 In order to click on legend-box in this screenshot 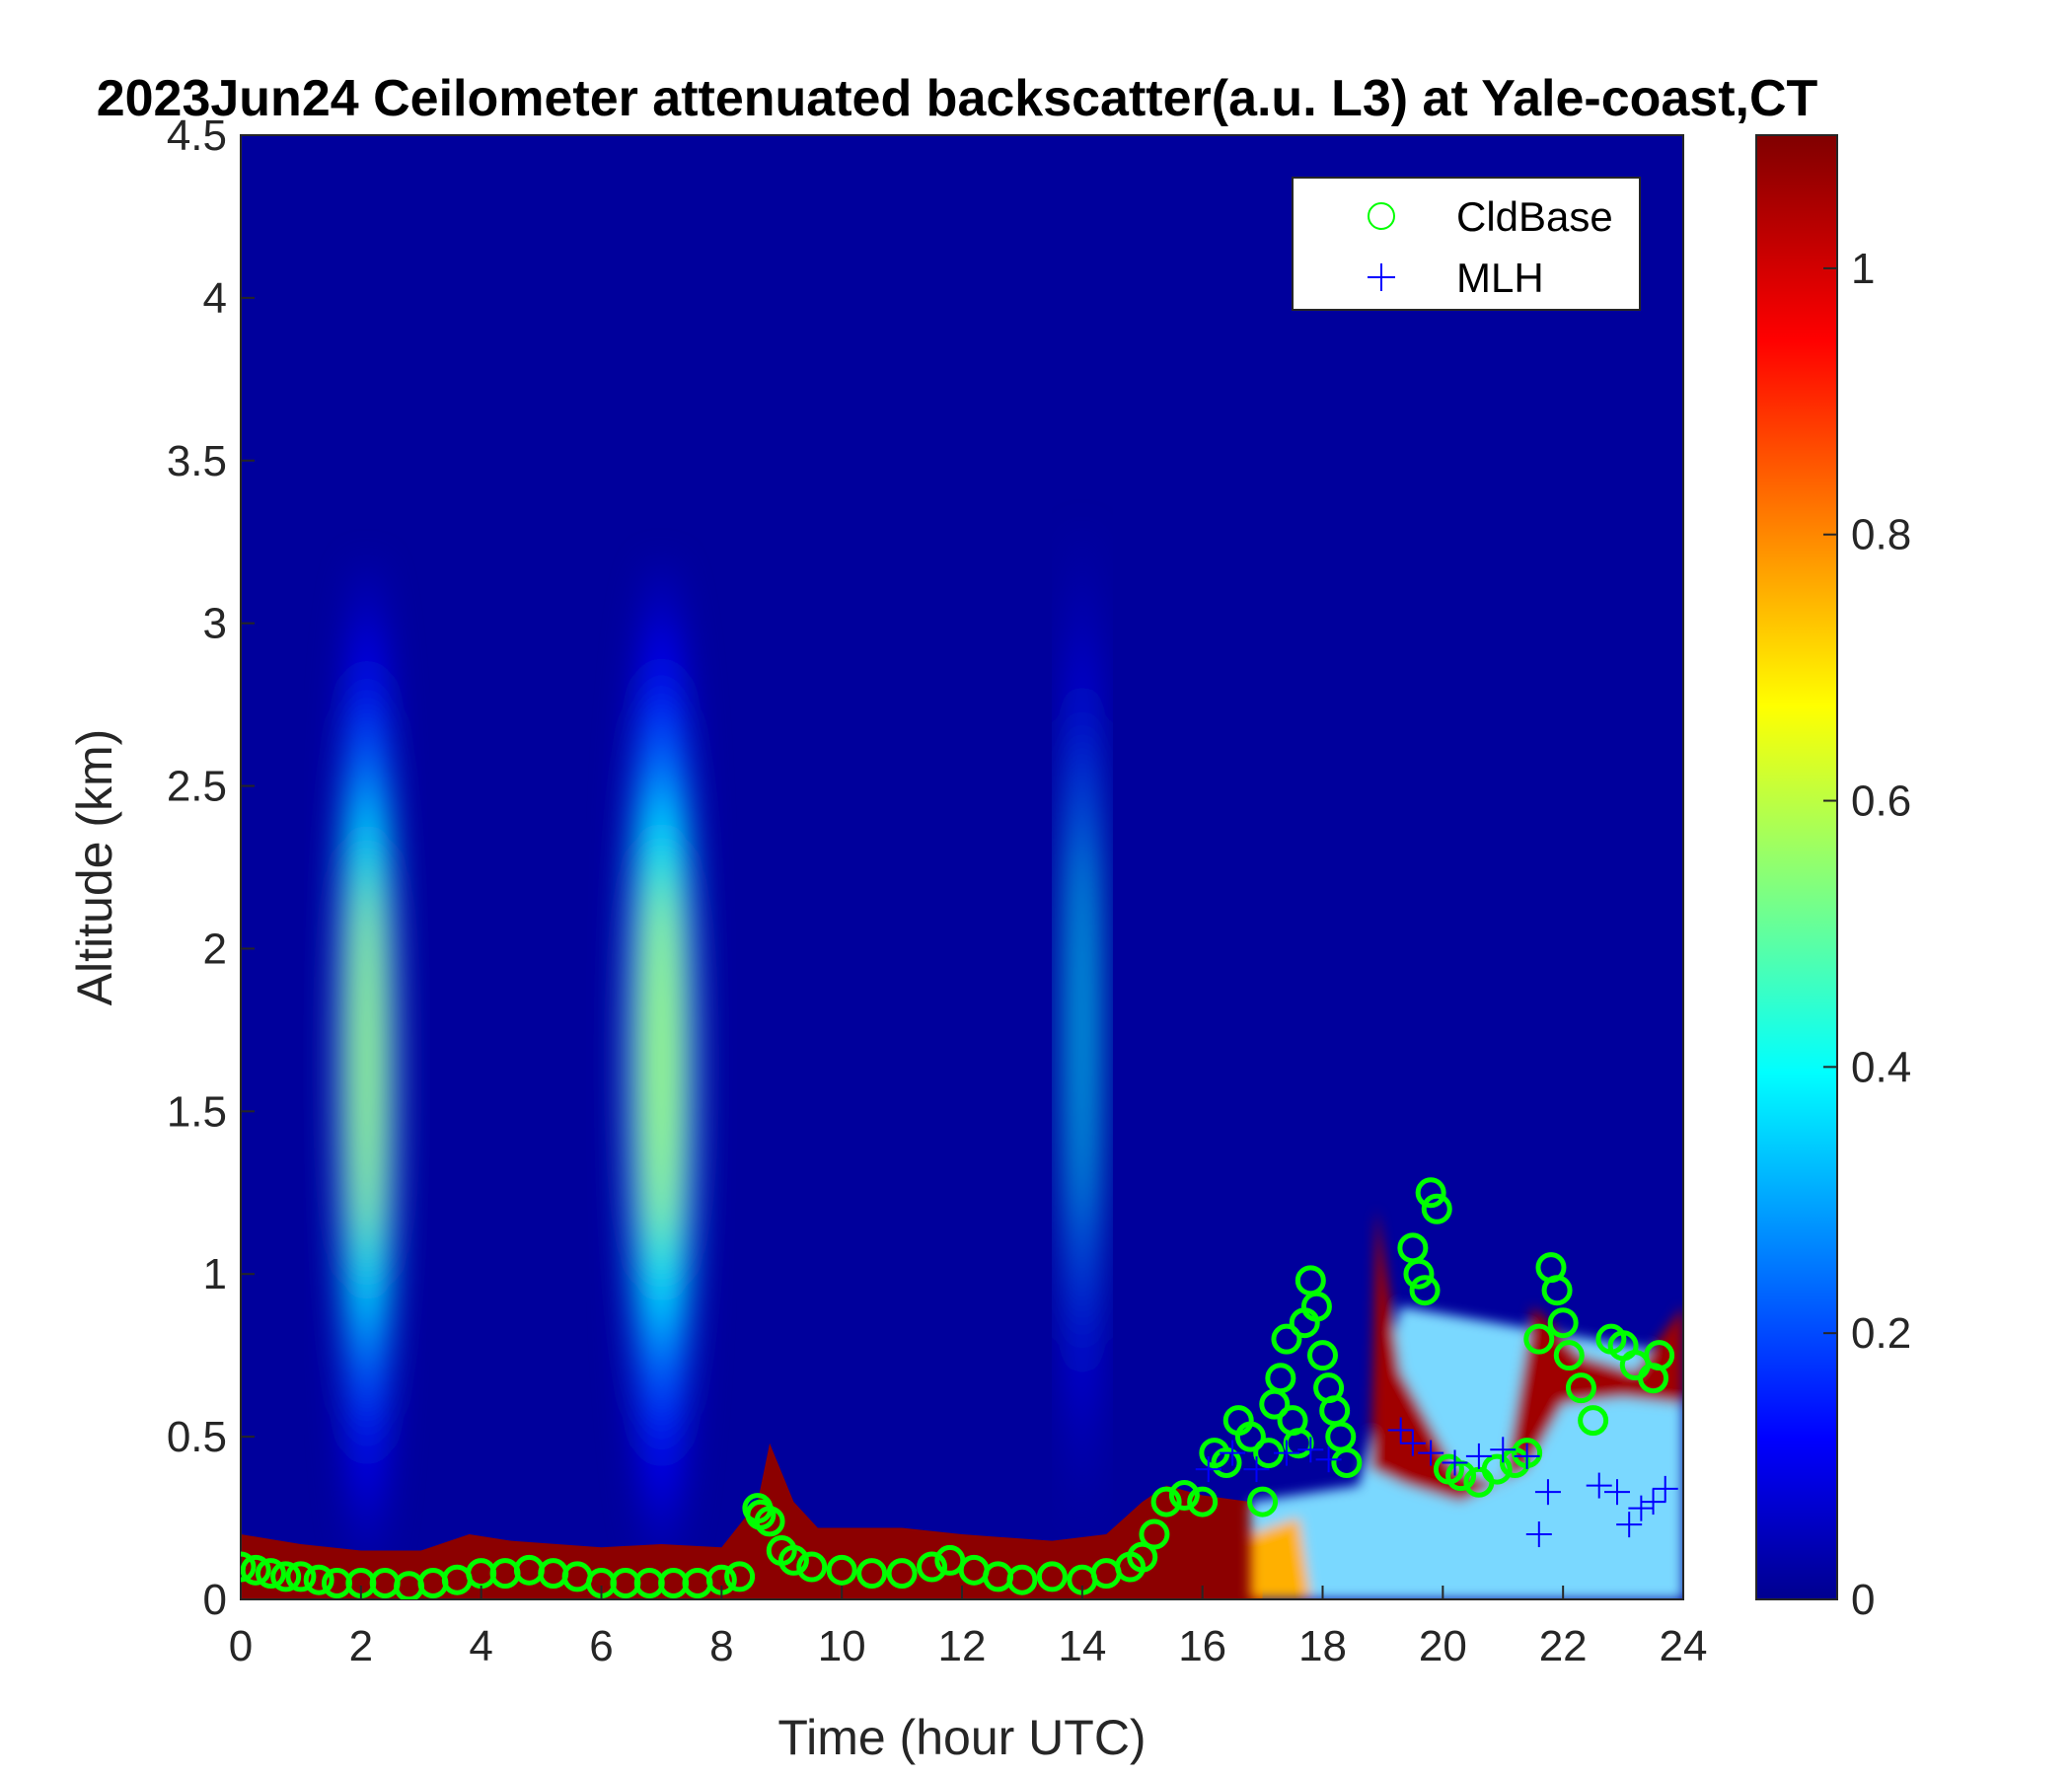, I will do `click(1467, 244)`.